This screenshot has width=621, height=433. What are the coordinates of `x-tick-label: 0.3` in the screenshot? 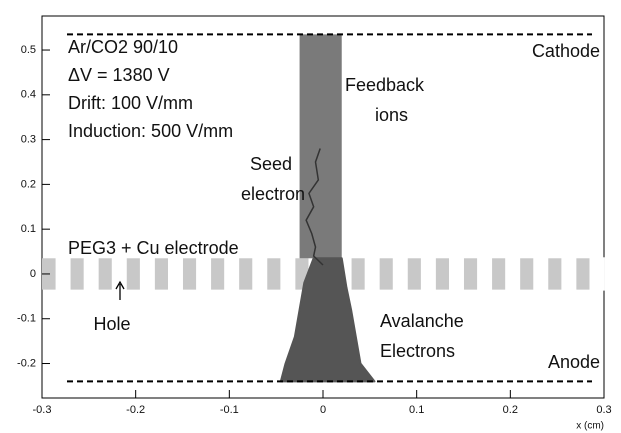 It's located at (603, 410).